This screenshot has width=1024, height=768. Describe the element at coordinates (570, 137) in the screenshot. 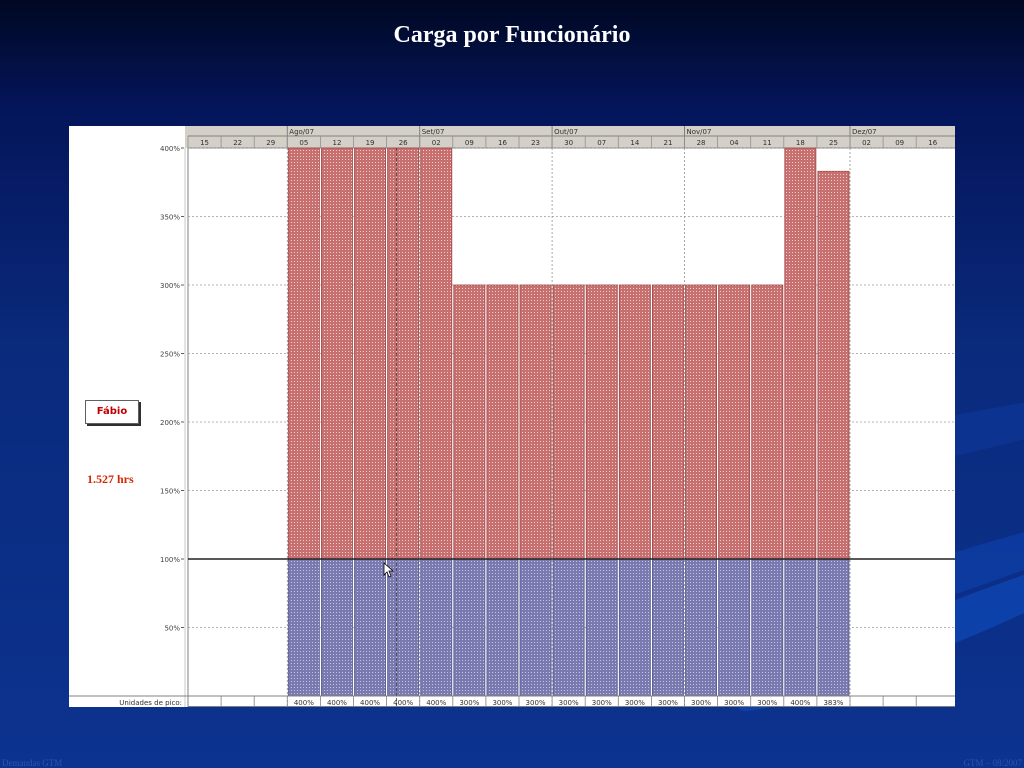

I see `timescale-header` at that location.